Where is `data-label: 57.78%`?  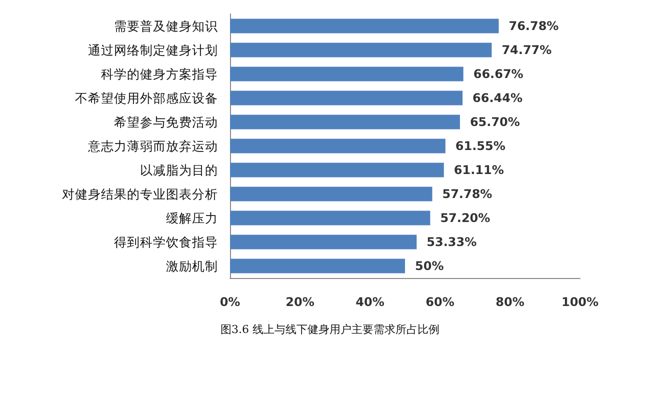
data-label: 57.78% is located at coordinates (467, 194).